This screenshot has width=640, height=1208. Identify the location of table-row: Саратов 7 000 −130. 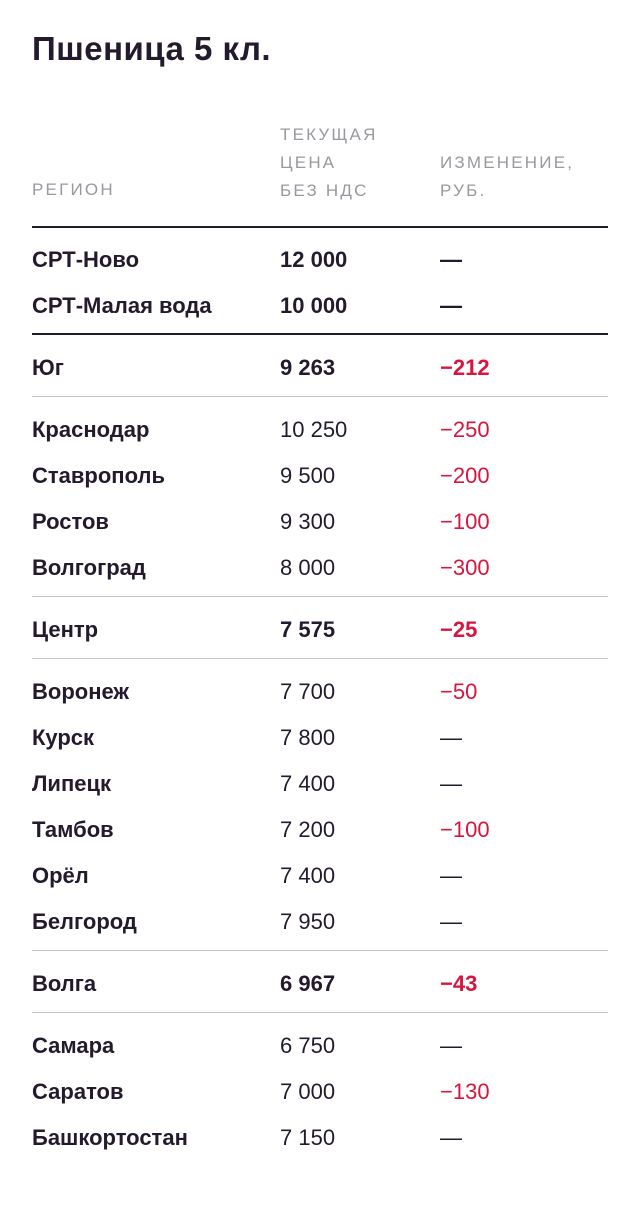
(320, 1092).